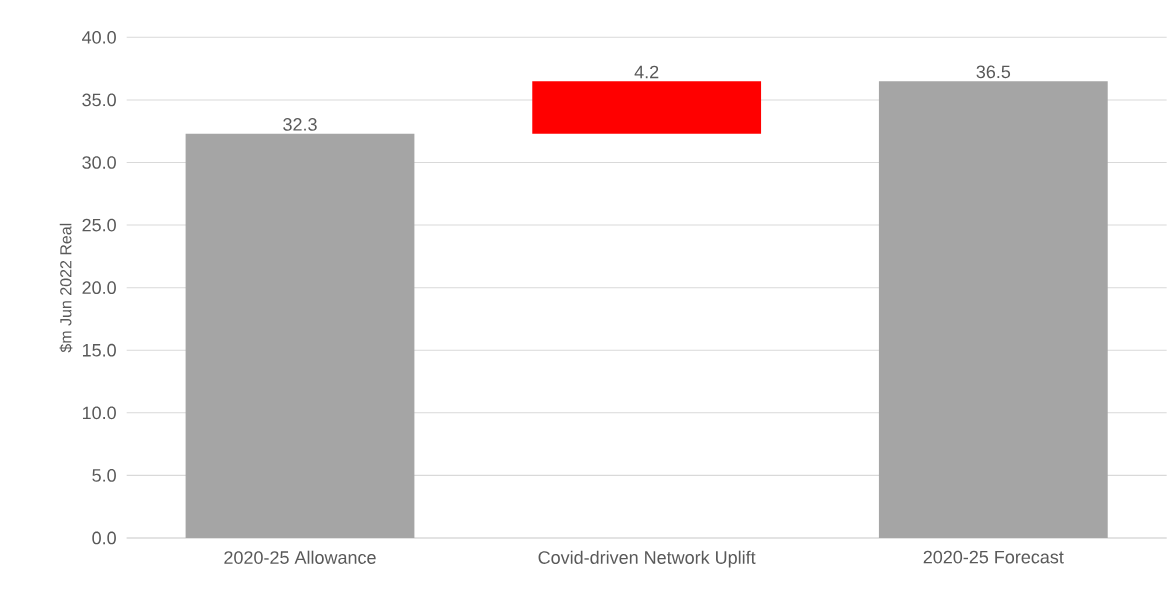  Describe the element at coordinates (104, 475) in the screenshot. I see `y-tick-label: 5.0` at that location.